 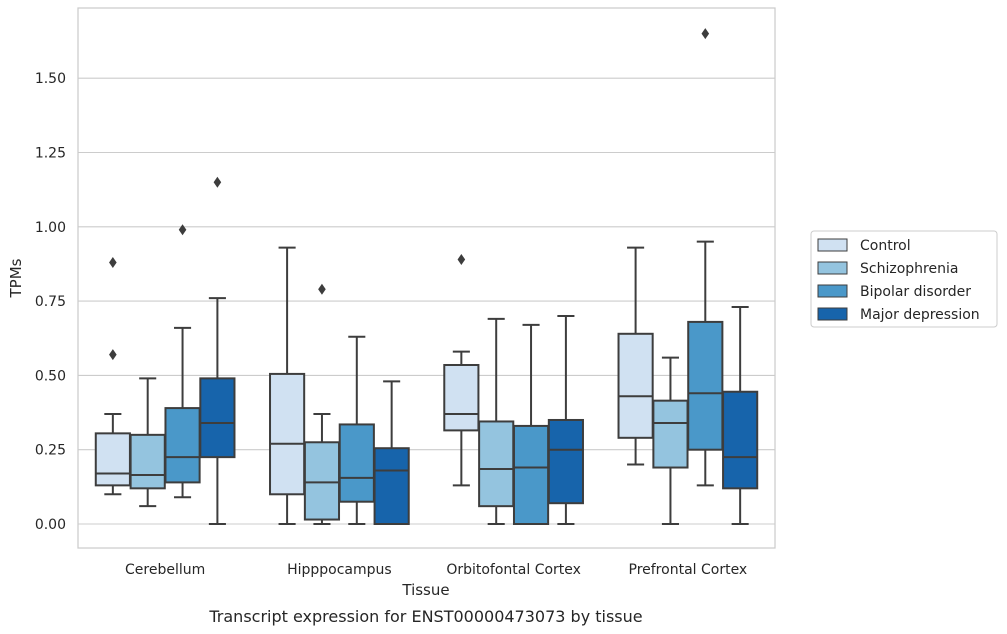 I want to click on y-tick-labels: 0.00 0.25 0.50 0.75 1.00 1.25 1.50, so click(x=50, y=302).